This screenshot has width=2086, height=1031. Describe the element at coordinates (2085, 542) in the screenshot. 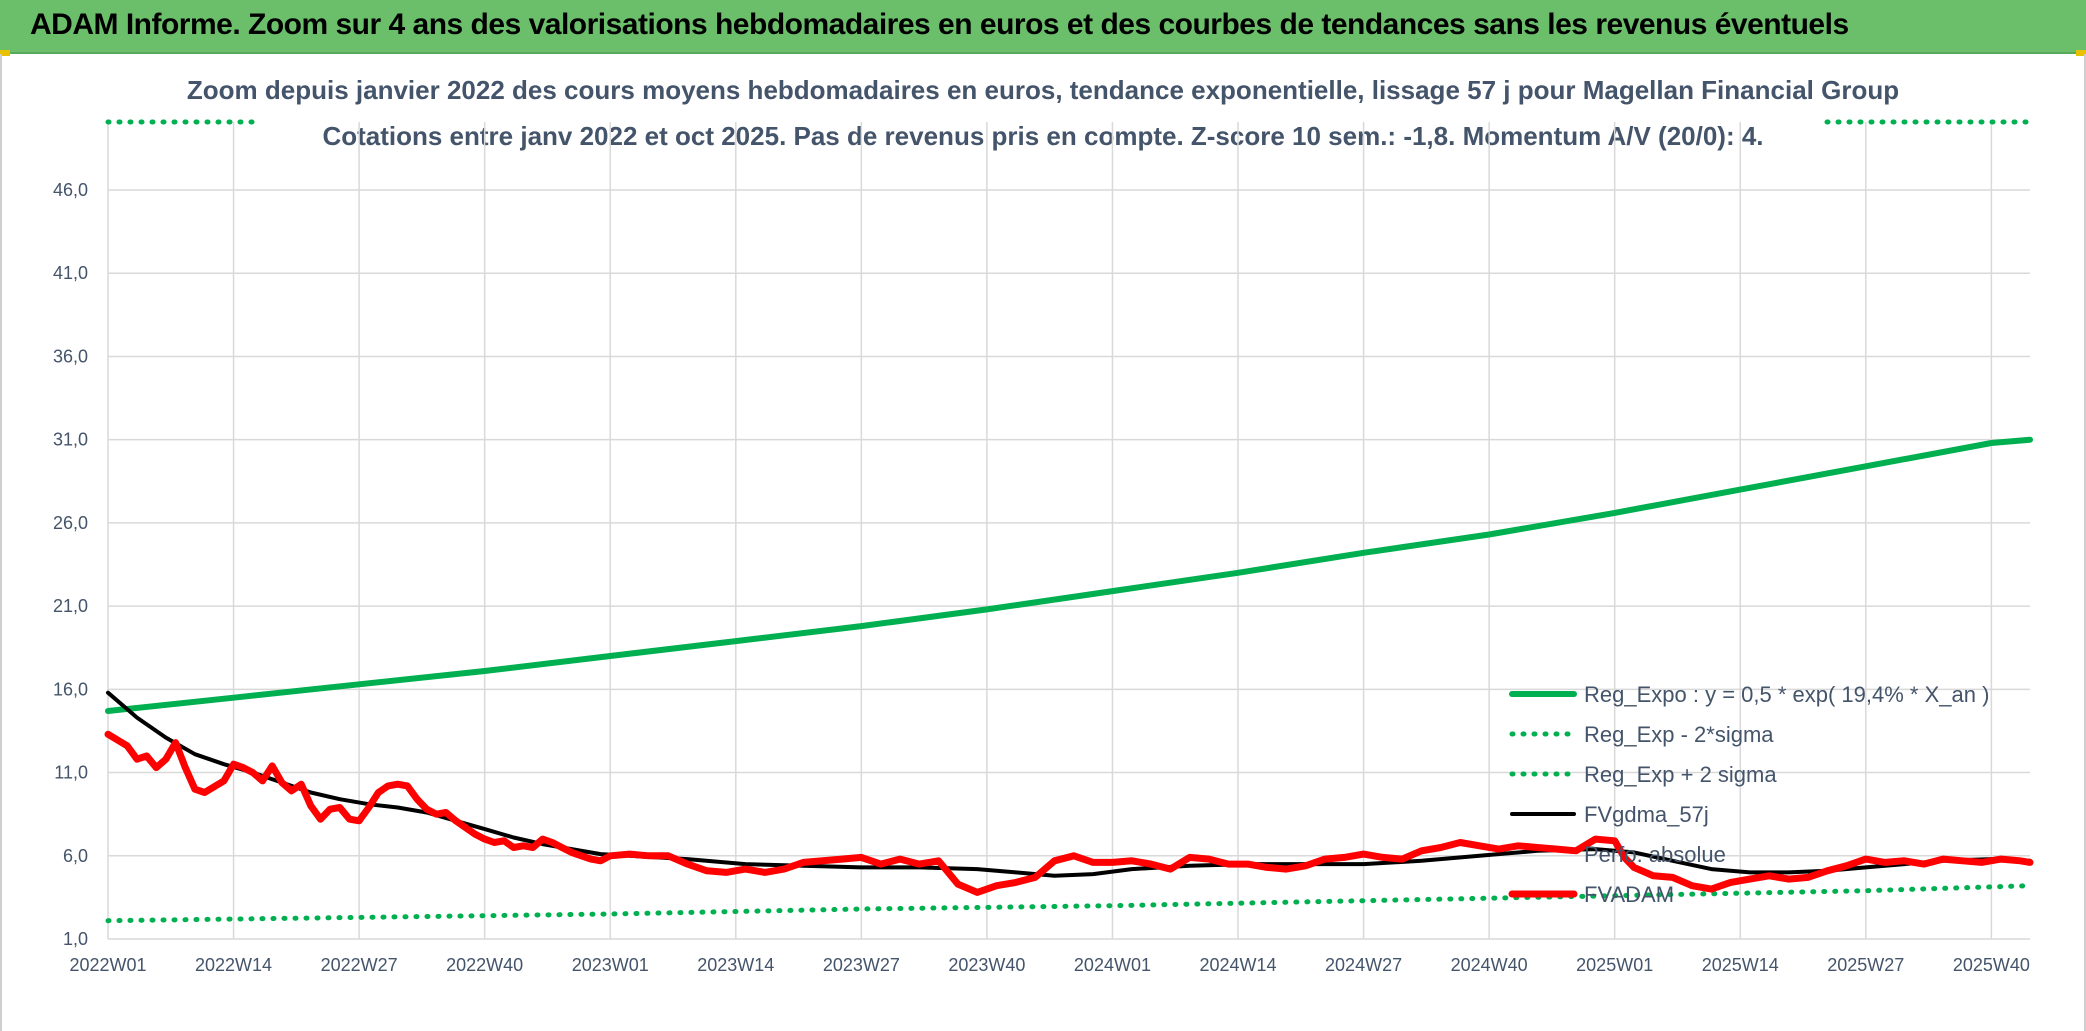

I see `frame-border-right` at that location.